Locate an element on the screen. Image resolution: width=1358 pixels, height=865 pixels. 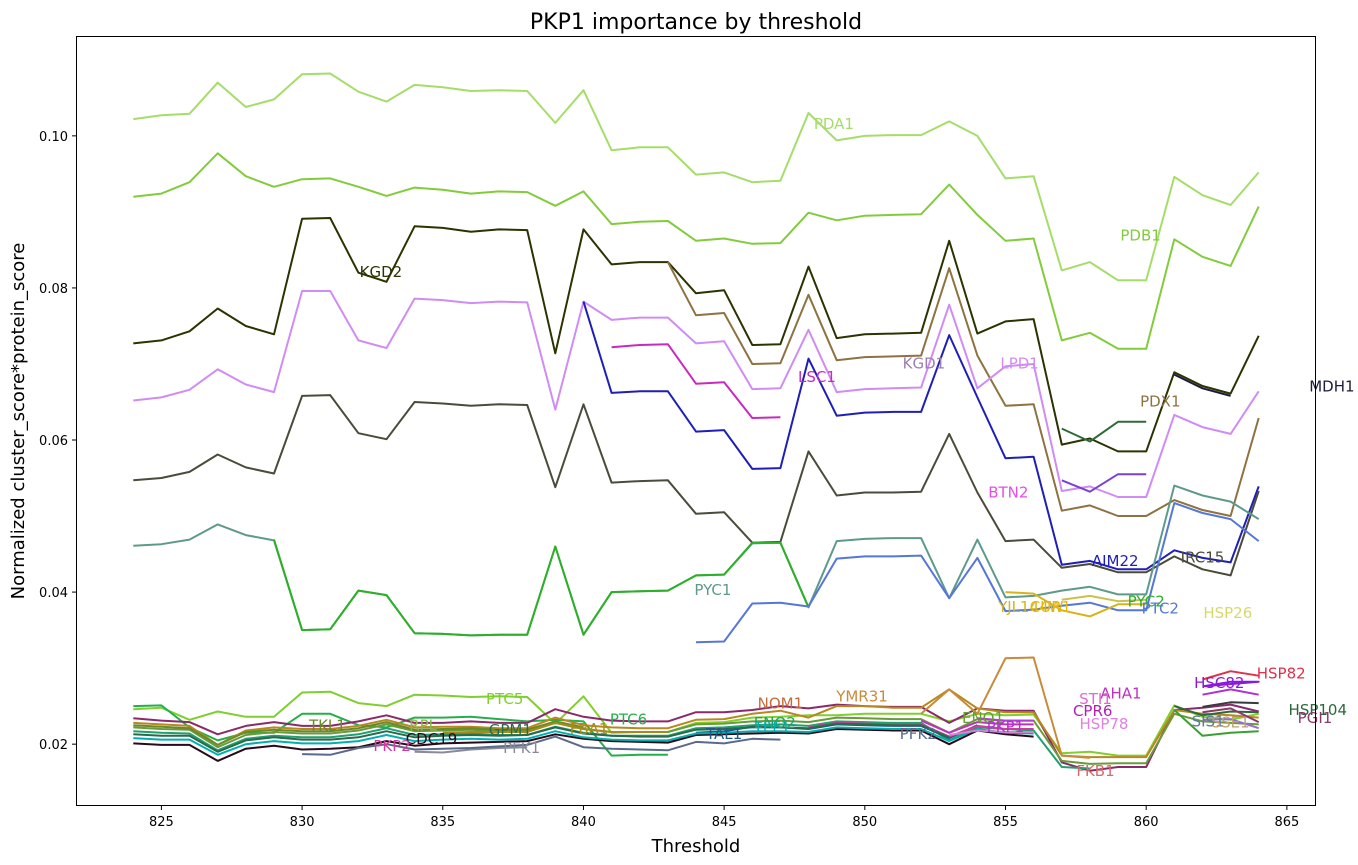
series-label-hsc82: HSC82 is located at coordinates (1219, 683).